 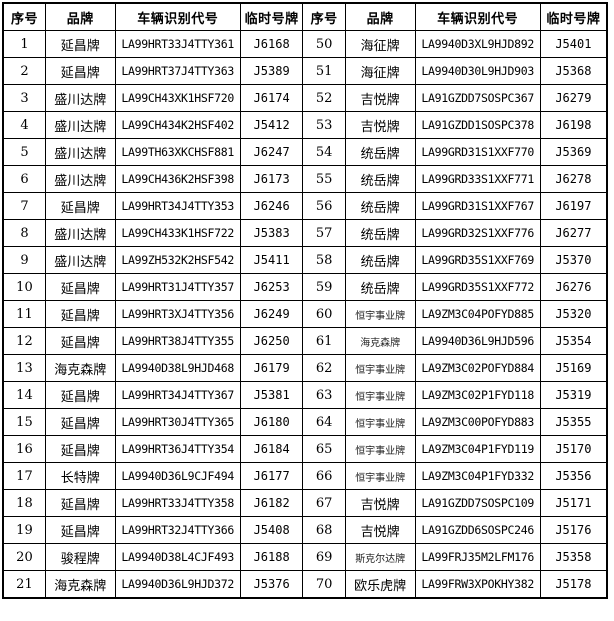 What do you see at coordinates (271, 260) in the screenshot?
I see `plate-cell: J5411` at bounding box center [271, 260].